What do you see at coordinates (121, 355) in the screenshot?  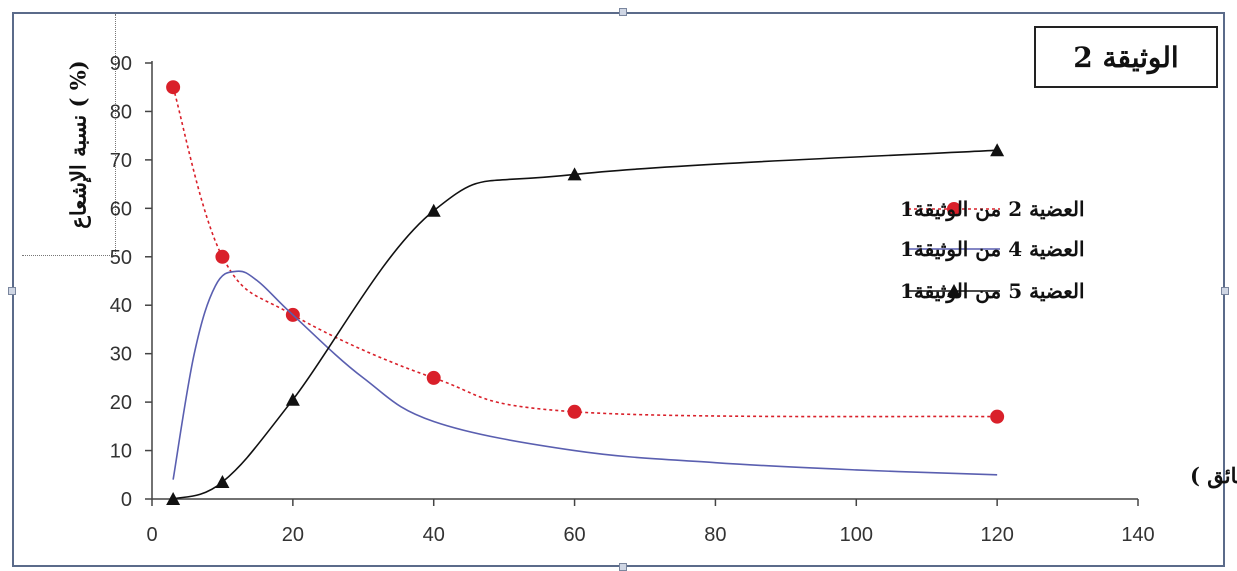 I see `y-tick-label: 30` at bounding box center [121, 355].